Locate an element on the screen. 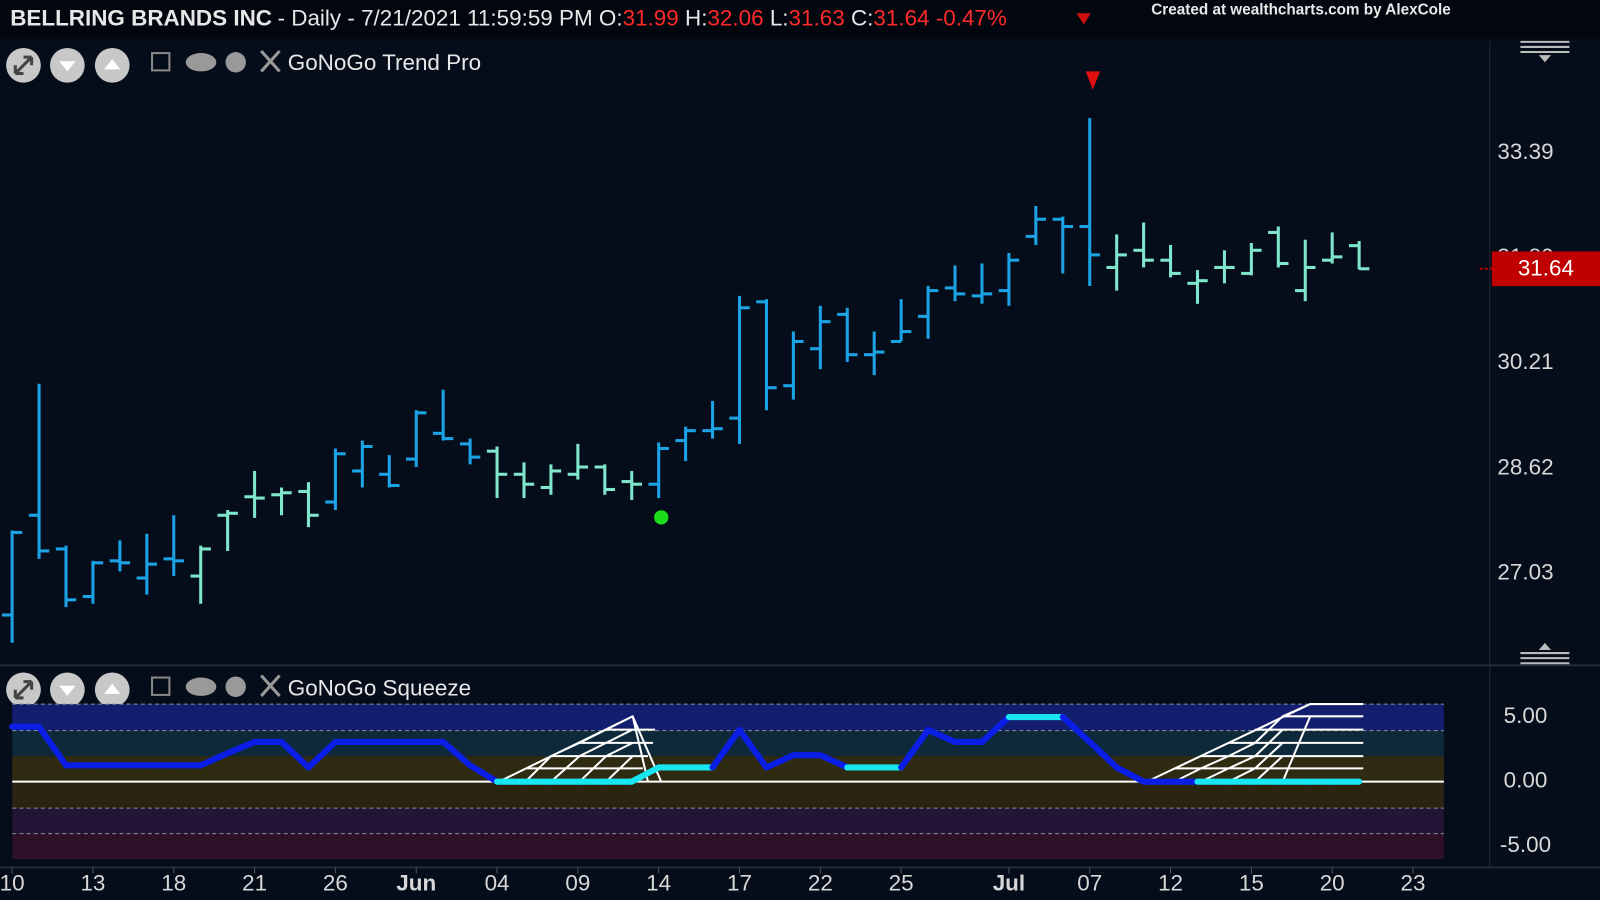 The width and height of the screenshot is (1600, 900). panel-menu is located at coordinates (1545, 352).